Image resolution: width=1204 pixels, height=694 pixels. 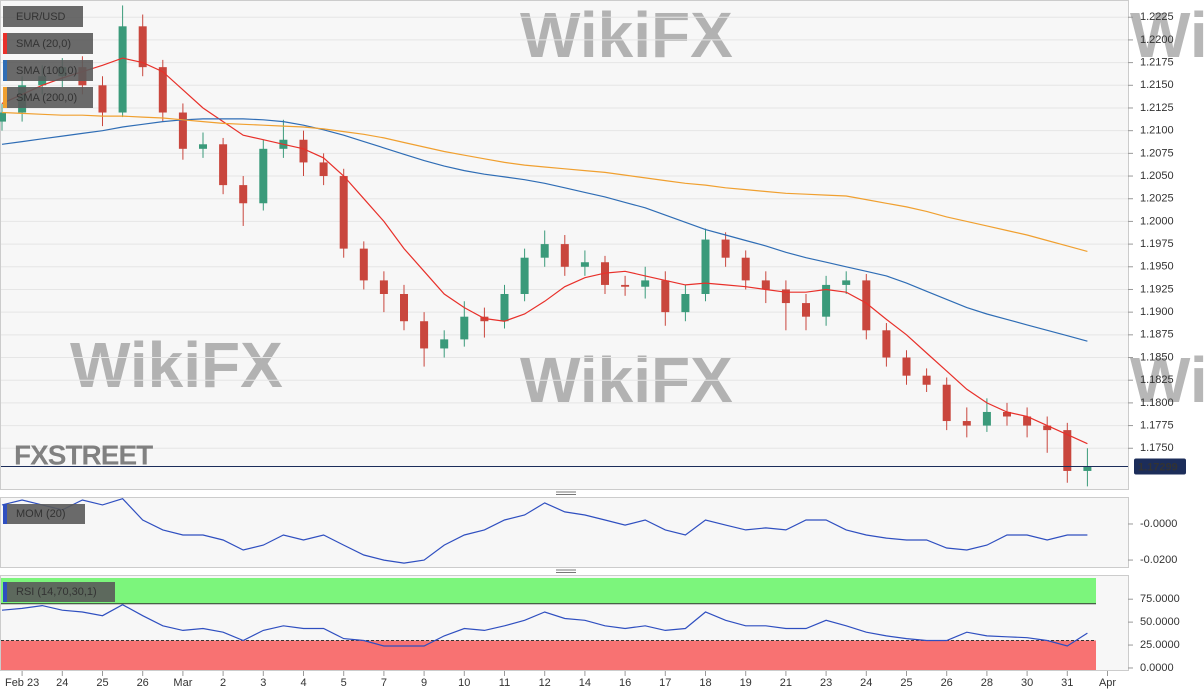 I want to click on splitter, so click(x=566, y=532).